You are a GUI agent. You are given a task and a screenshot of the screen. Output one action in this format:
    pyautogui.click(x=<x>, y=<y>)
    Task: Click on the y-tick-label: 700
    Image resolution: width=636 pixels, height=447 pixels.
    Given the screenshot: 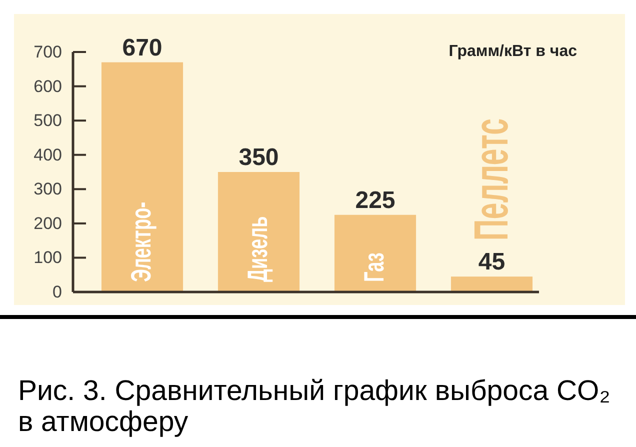 What is the action you would take?
    pyautogui.click(x=48, y=52)
    